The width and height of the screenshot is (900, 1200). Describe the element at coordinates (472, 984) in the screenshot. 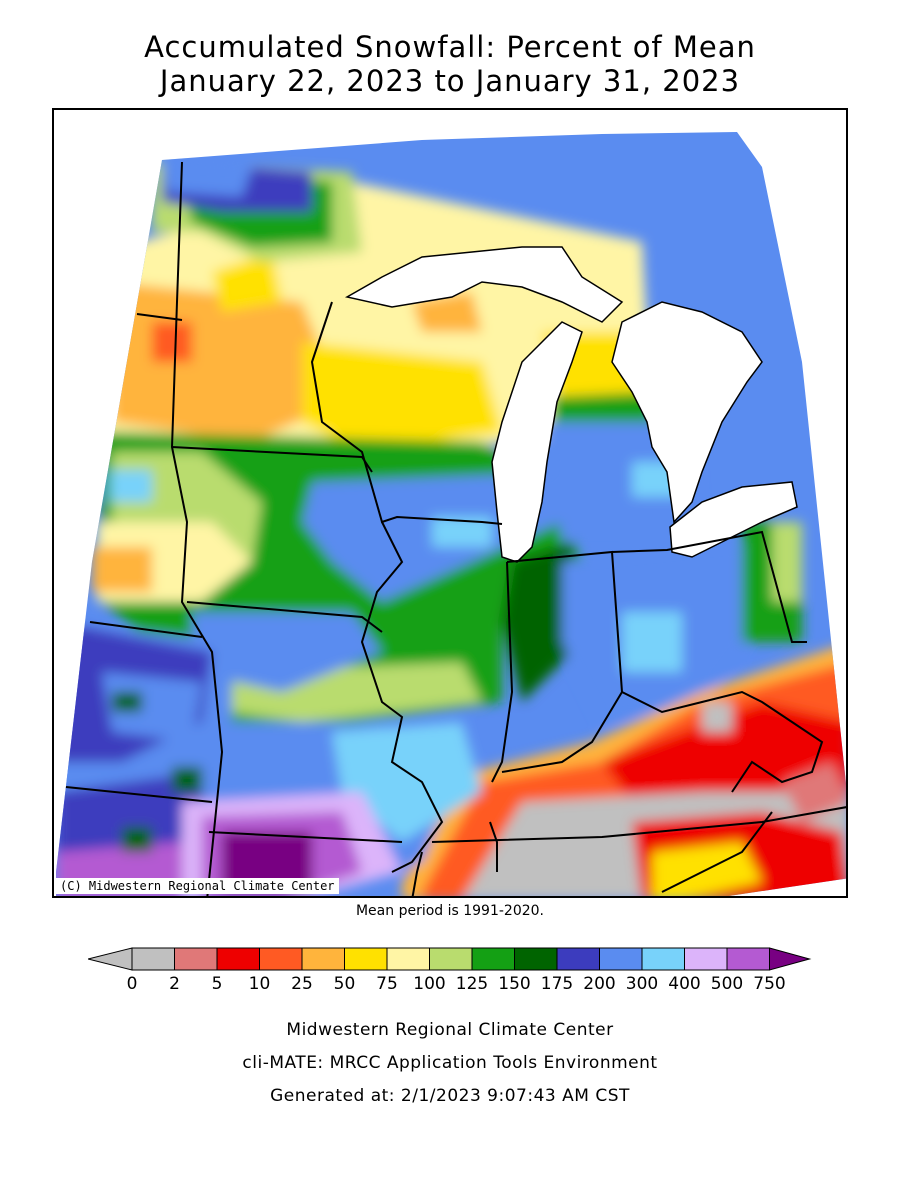

I see `legend-label: 125` at that location.